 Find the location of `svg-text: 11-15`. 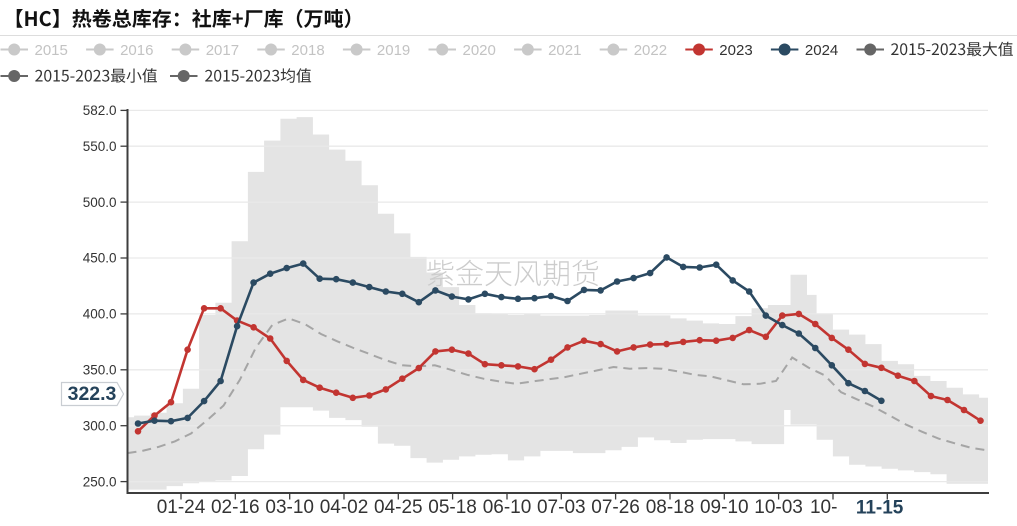

svg-text: 11-15 is located at coordinates (880, 508).